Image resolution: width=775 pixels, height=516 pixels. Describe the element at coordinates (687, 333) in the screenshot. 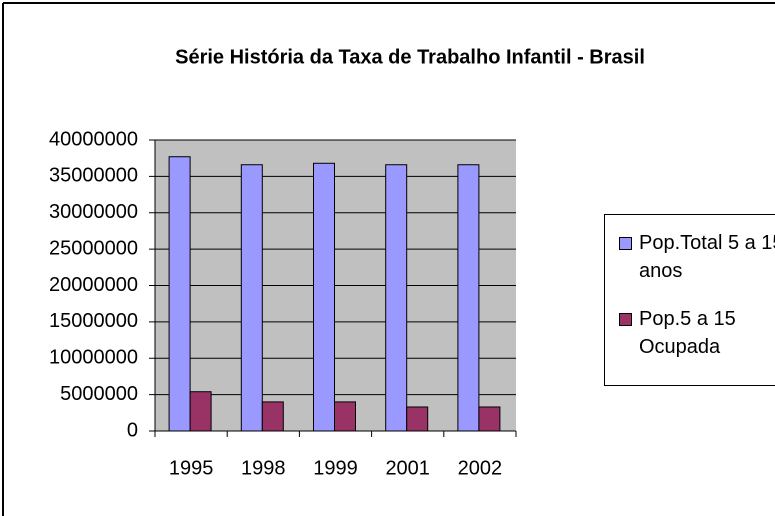

I see `legend-label: Pop.5 a 15 Ocupada` at that location.